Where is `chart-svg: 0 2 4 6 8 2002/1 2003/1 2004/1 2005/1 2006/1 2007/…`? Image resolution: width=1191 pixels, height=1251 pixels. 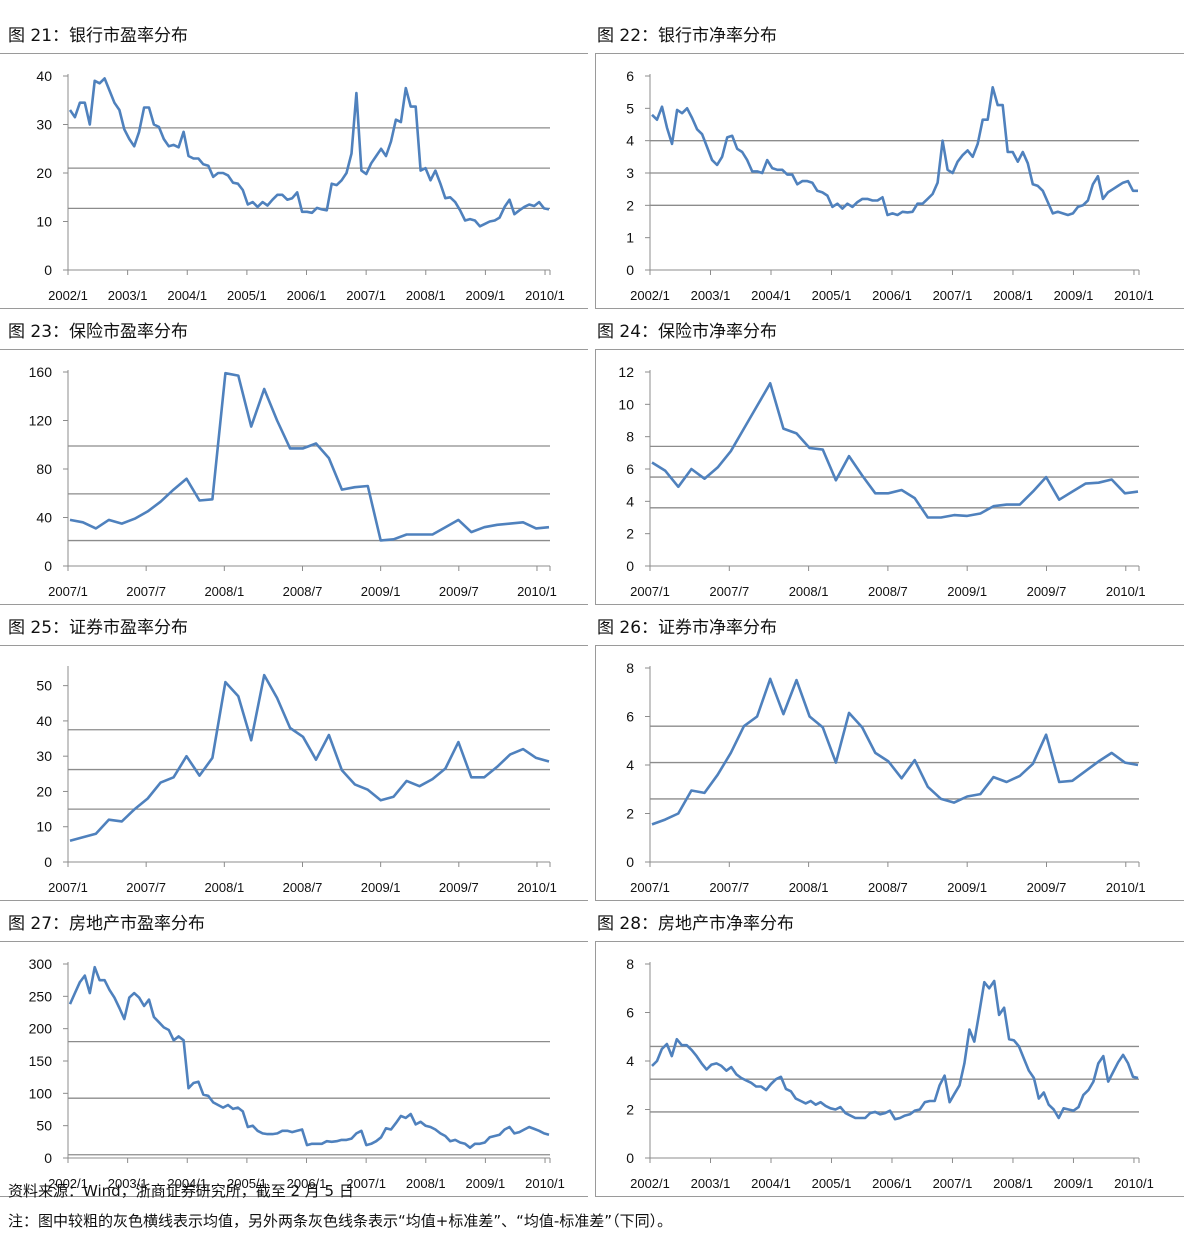
chart-svg: 0 2 4 6 8 2002/1 2003/1 2004/1 2005/1 2006/1 2007/… is located at coordinates (890, 1073).